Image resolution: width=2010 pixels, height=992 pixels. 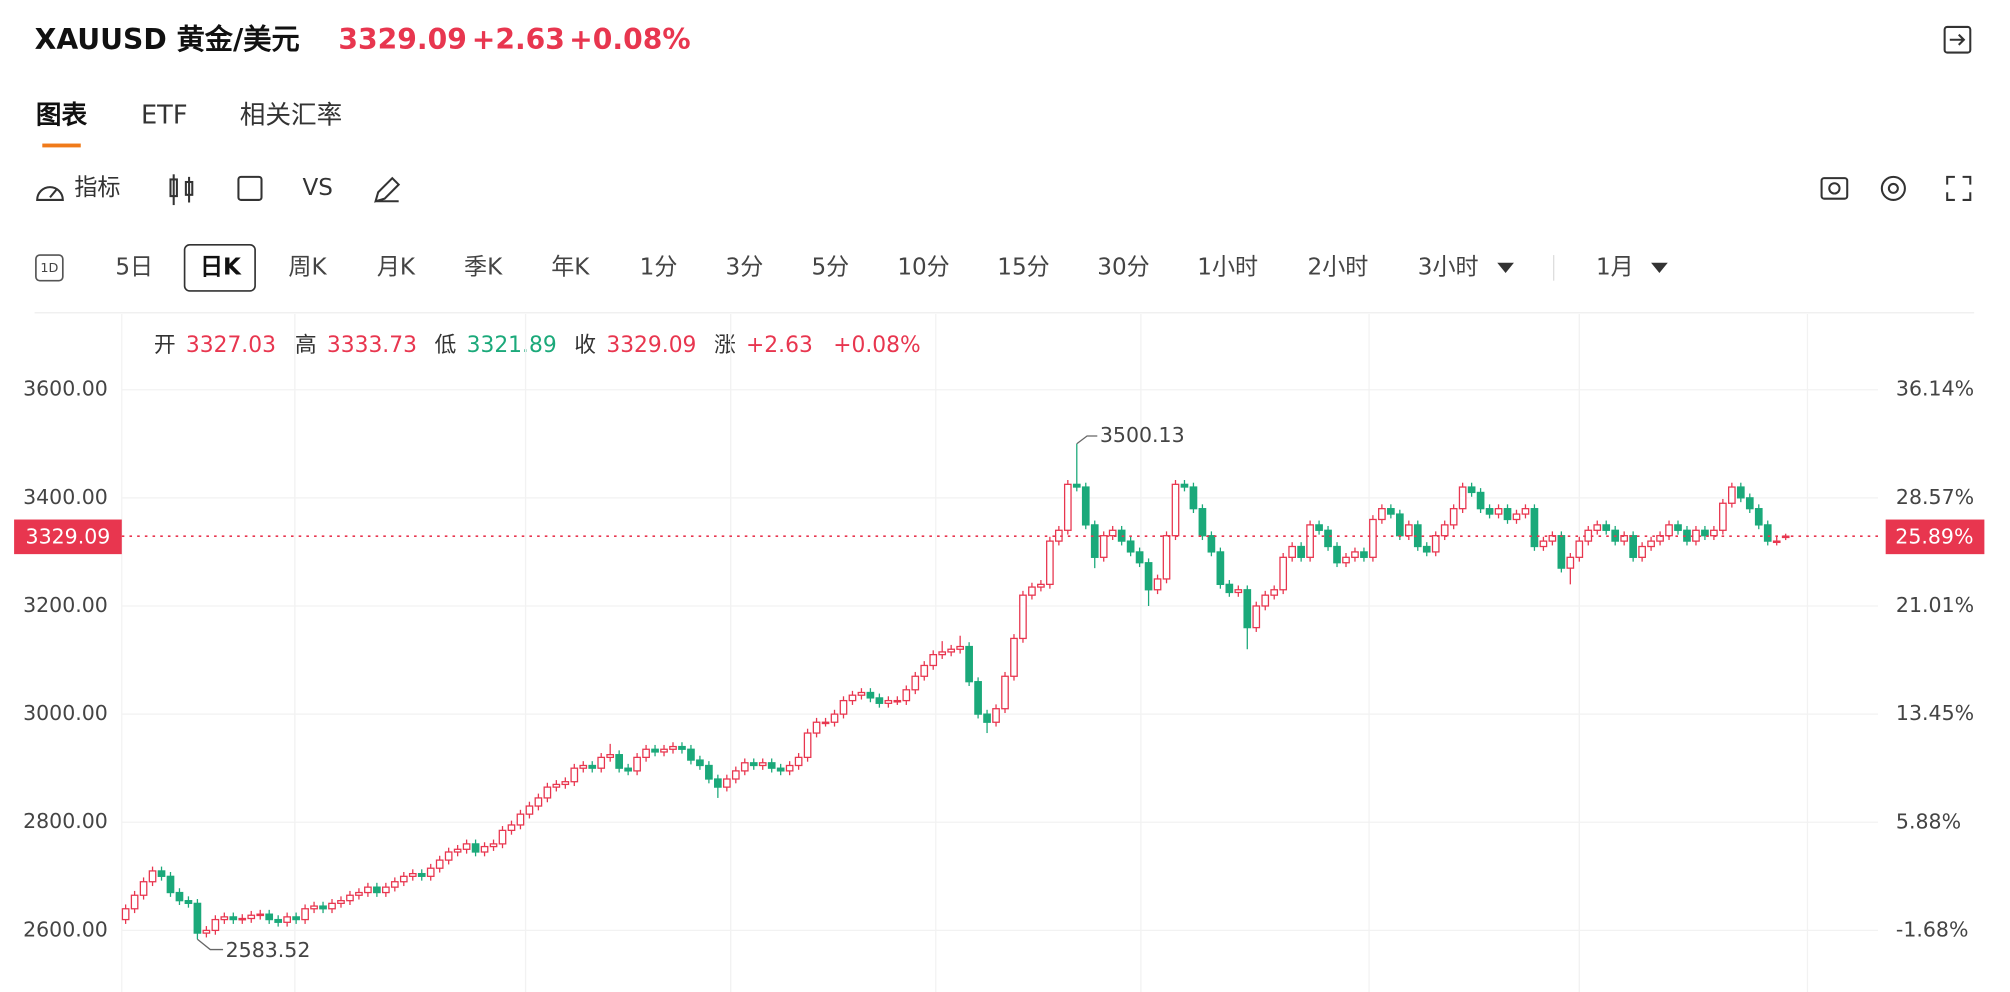 I want to click on draw-icon, so click(x=387, y=189).